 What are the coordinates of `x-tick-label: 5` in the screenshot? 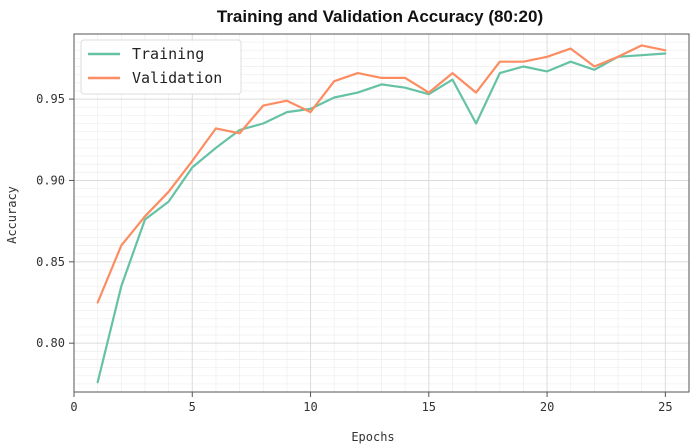 It's located at (192, 407).